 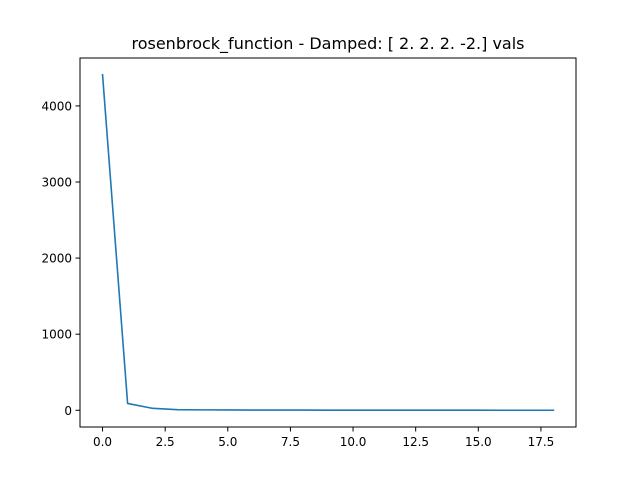 What do you see at coordinates (102, 442) in the screenshot?
I see `x-tick-label: 0.0` at bounding box center [102, 442].